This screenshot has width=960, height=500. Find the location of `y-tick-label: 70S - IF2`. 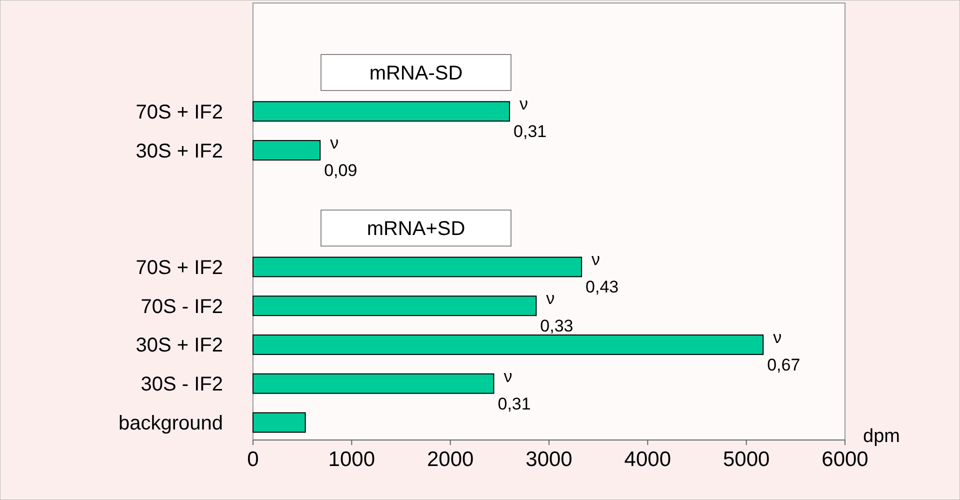

y-tick-label: 70S - IF2 is located at coordinates (181, 307).